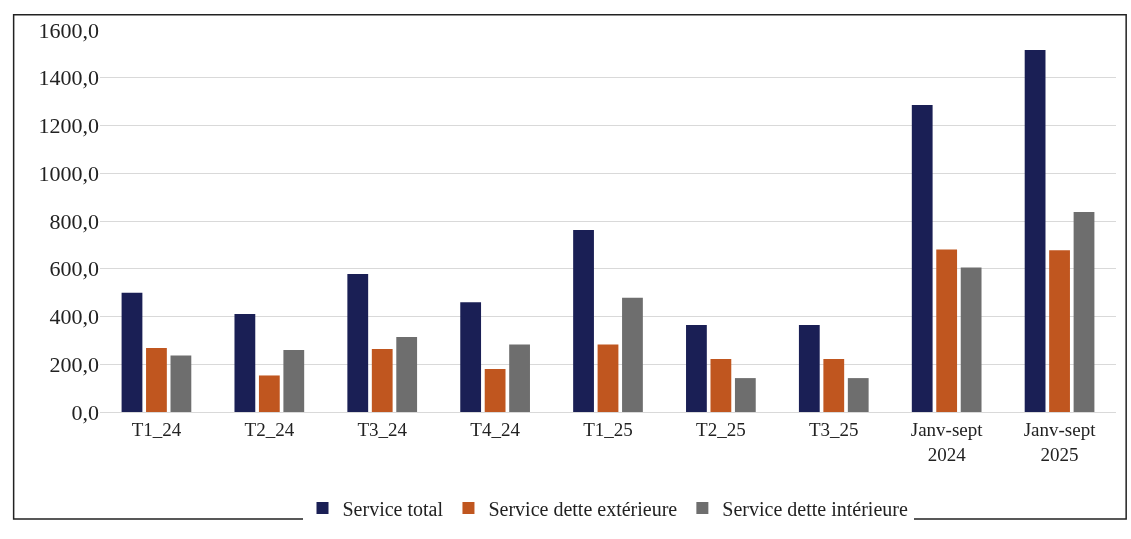  What do you see at coordinates (947, 441) in the screenshot?
I see `x-tick-label: Janv-sept 2024` at bounding box center [947, 441].